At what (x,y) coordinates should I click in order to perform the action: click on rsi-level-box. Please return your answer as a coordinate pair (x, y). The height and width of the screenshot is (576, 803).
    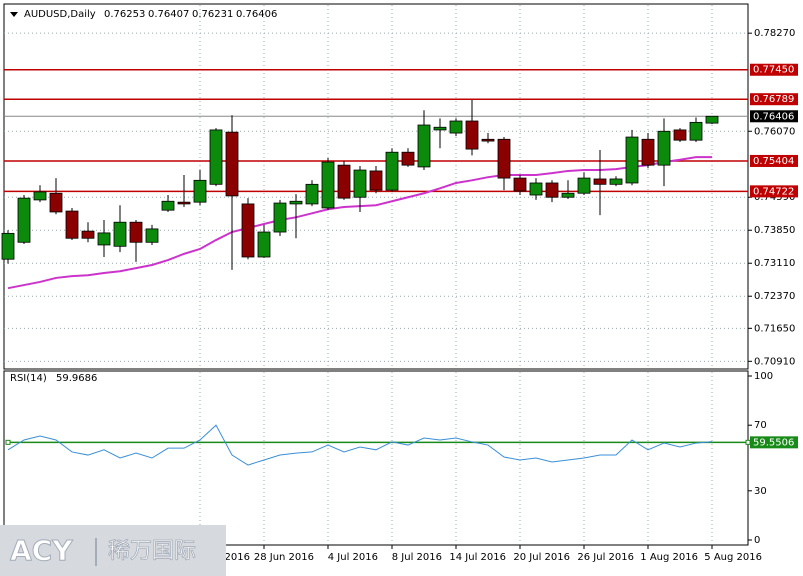
    Looking at the image, I should click on (774, 442).